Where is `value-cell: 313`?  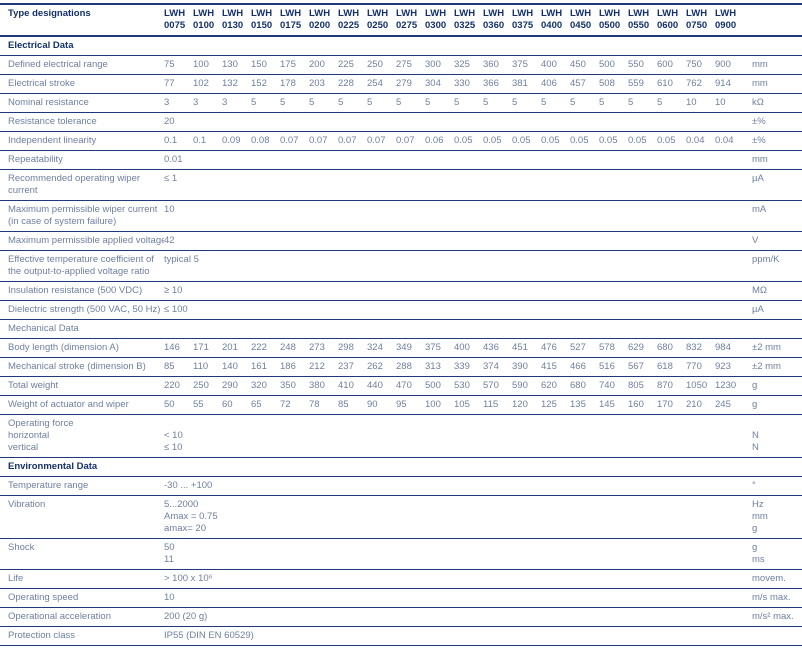 value-cell: 313 is located at coordinates (439, 367).